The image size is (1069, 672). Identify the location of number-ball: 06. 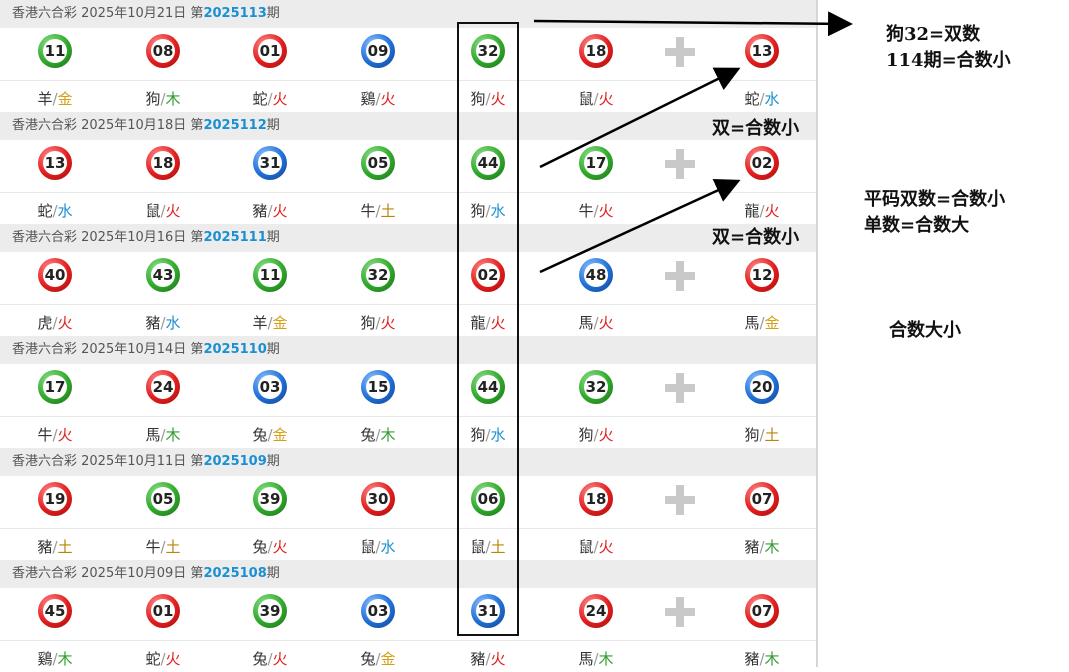
(488, 499).